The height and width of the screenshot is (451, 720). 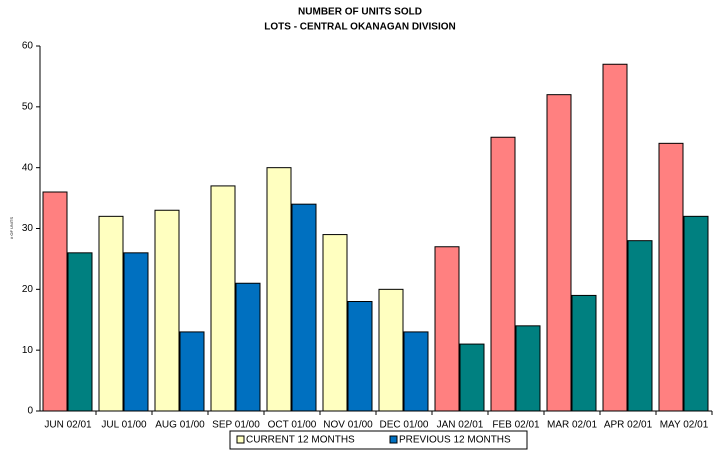 What do you see at coordinates (348, 425) in the screenshot?
I see `x-tick-label: NOV 01/00` at bounding box center [348, 425].